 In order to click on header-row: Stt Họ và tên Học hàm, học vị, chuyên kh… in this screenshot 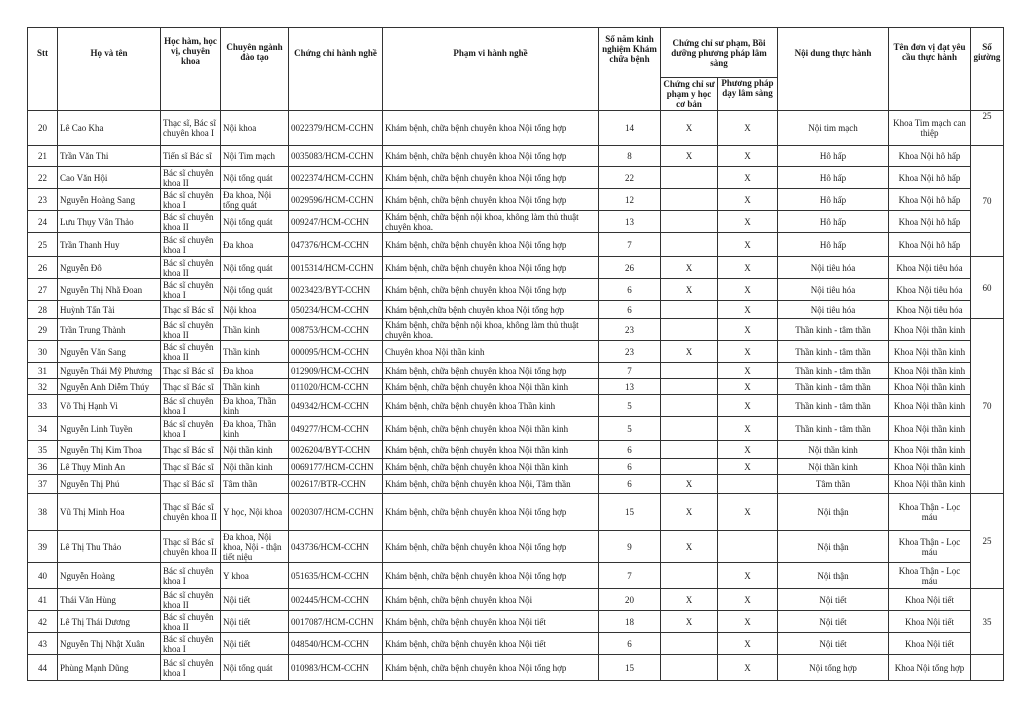, I will do `click(515, 69)`.